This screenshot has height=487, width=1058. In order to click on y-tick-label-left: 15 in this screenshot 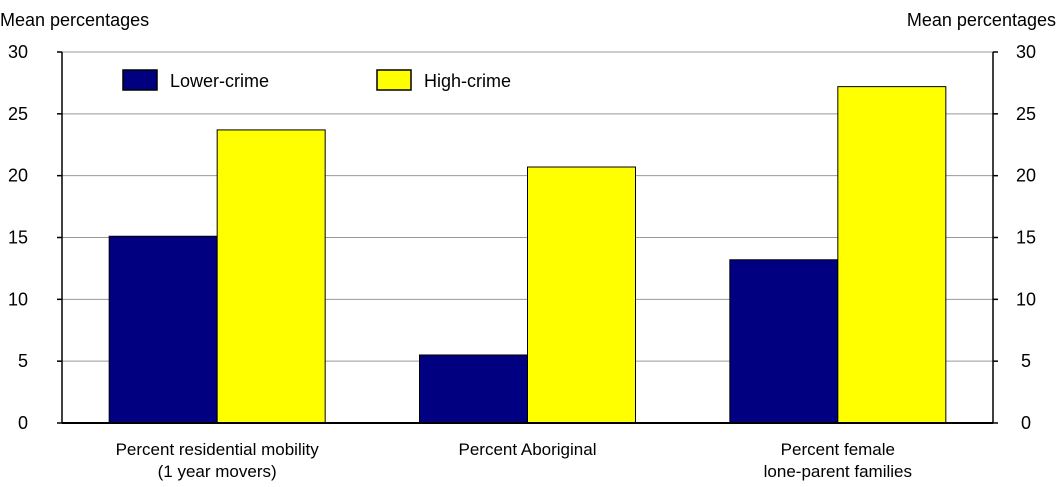, I will do `click(18, 238)`.